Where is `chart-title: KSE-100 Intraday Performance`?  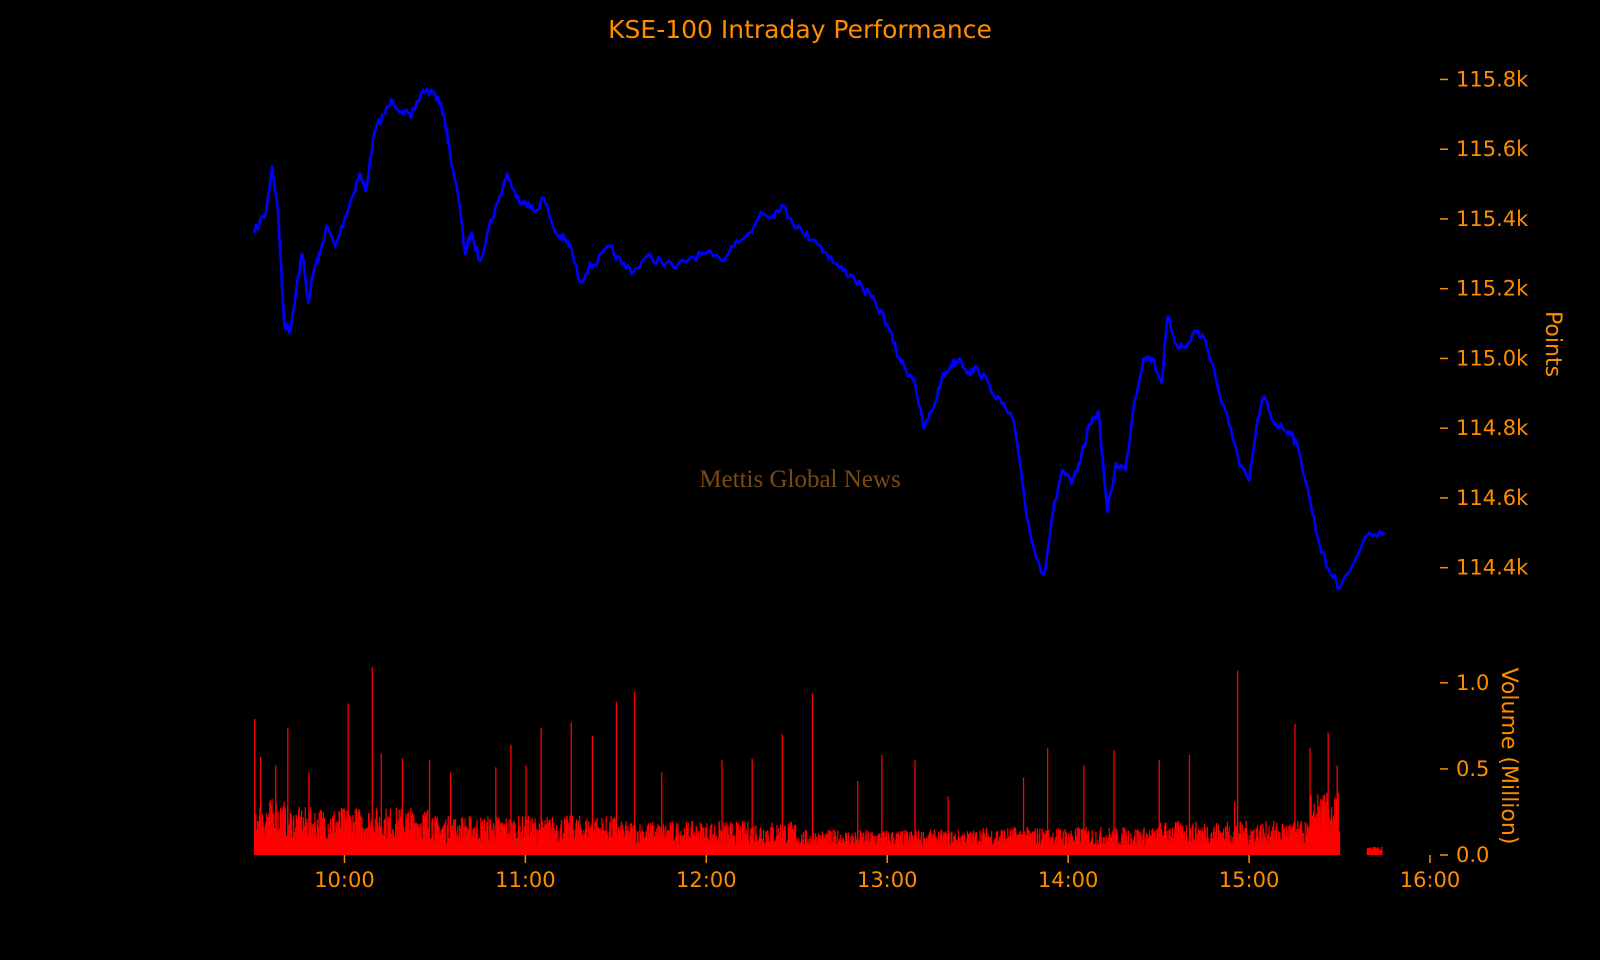
chart-title: KSE-100 Intraday Performance is located at coordinates (800, 29).